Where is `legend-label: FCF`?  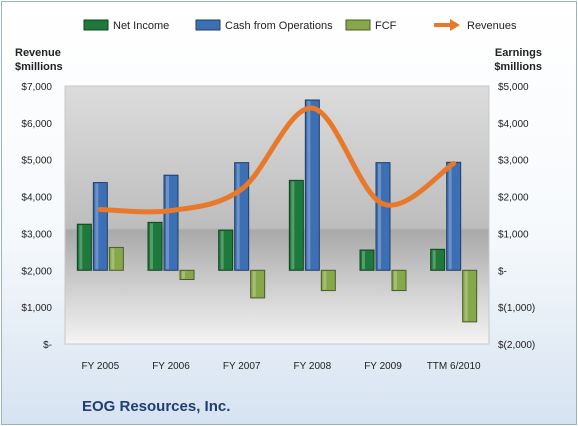 legend-label: FCF is located at coordinates (386, 26).